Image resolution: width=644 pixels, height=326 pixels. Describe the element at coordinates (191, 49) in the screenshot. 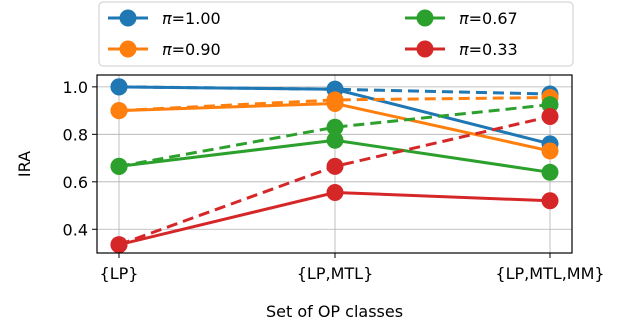

I see `legend-label: π=0.90` at that location.